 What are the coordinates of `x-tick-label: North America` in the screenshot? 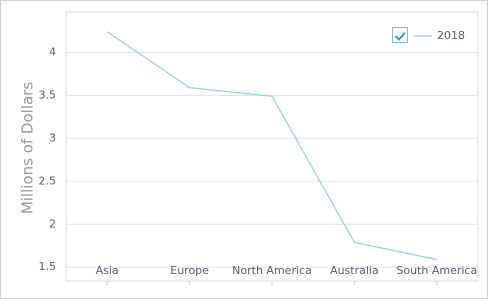 It's located at (272, 270).